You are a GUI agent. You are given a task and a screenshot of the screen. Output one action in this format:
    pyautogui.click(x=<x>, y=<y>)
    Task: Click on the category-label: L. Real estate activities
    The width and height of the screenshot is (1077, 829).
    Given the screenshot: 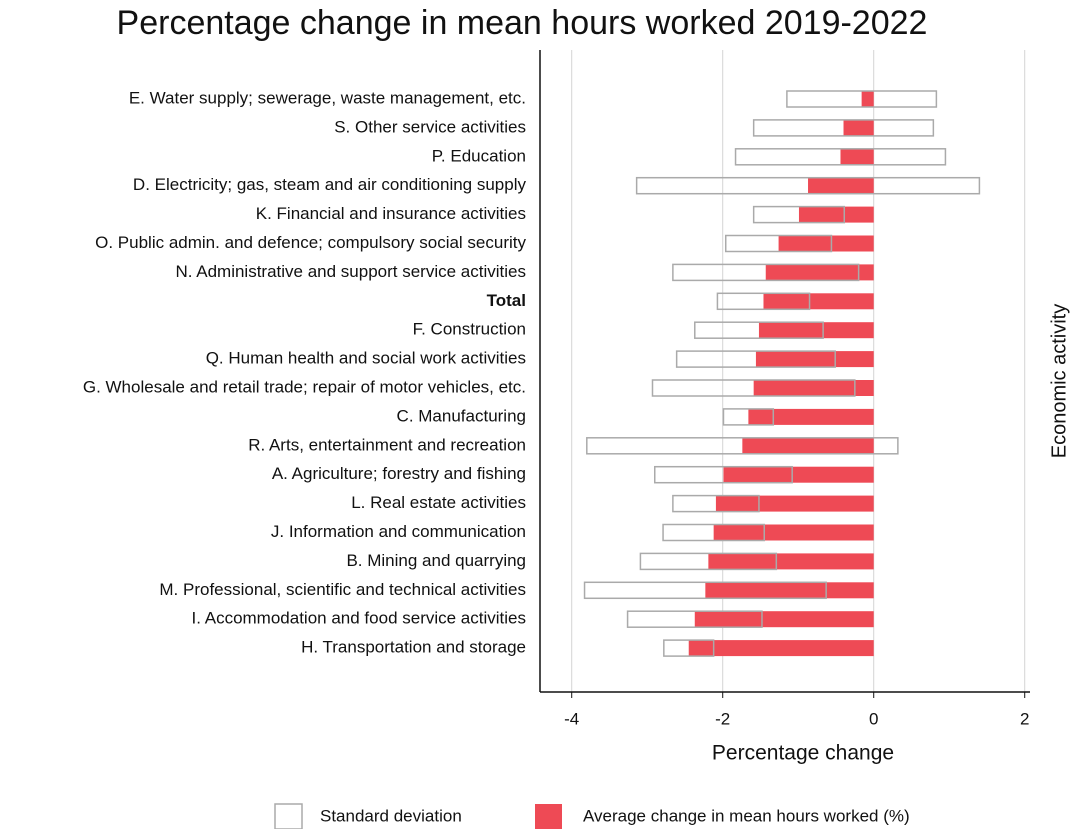 What is the action you would take?
    pyautogui.click(x=438, y=502)
    